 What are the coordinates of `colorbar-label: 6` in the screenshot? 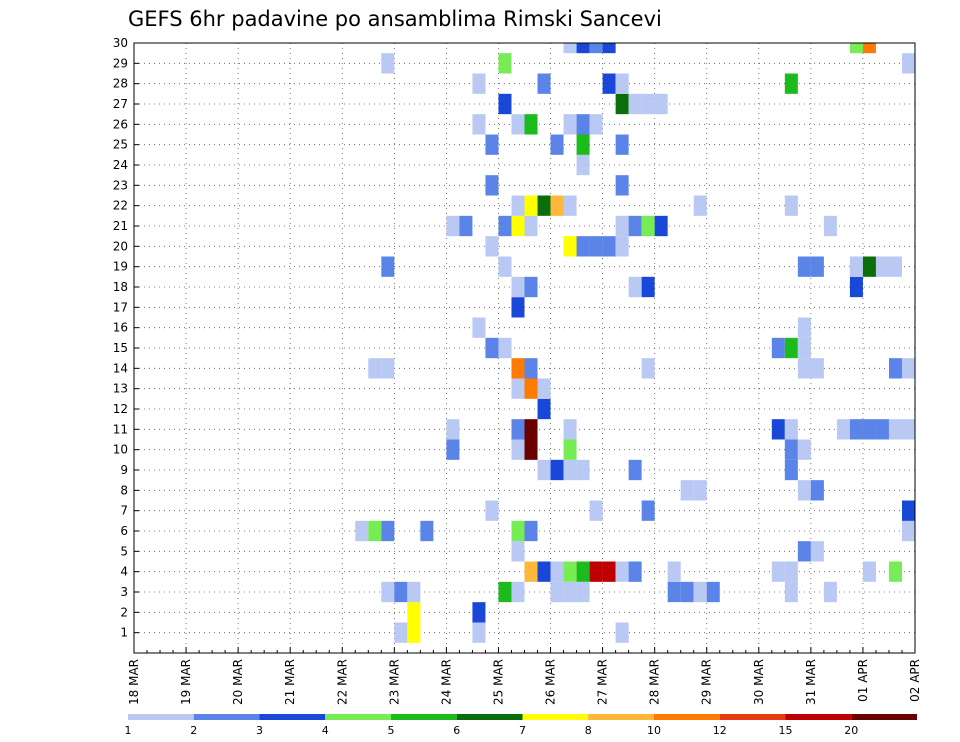 It's located at (456, 730).